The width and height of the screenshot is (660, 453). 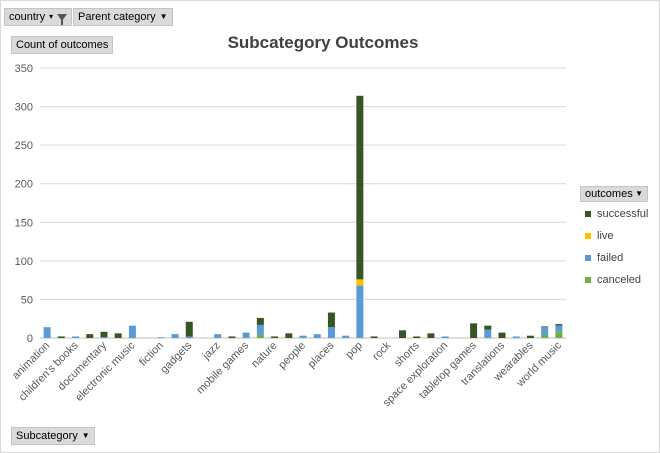 What do you see at coordinates (51, 16) in the screenshot?
I see `chevron-down-icon: ▾` at bounding box center [51, 16].